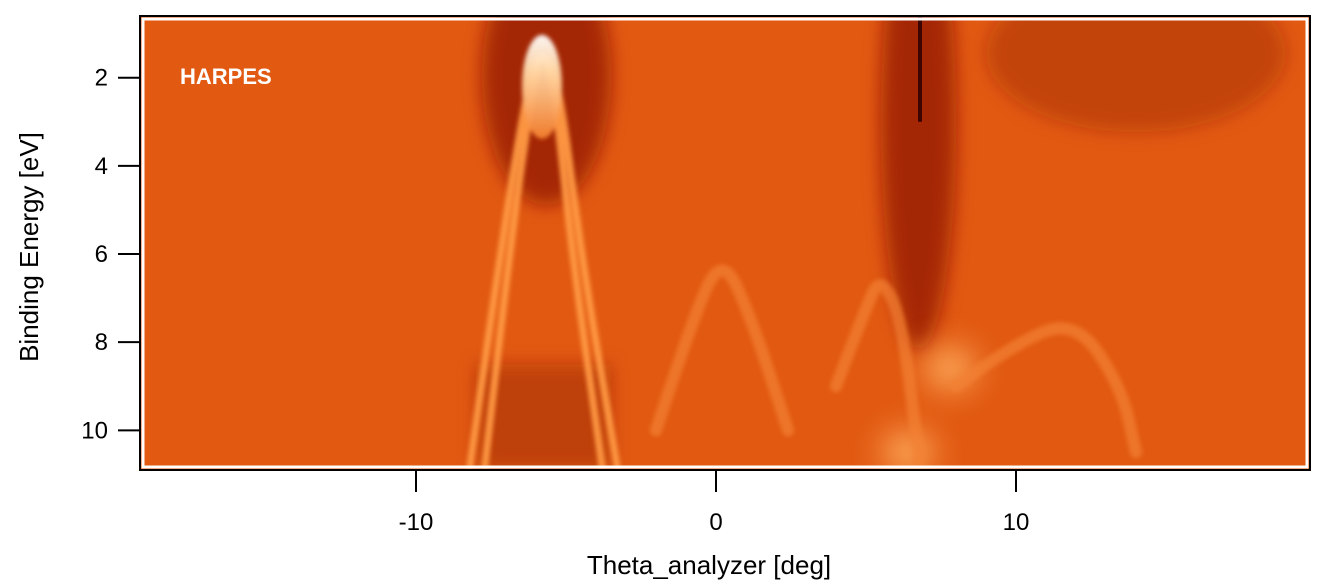  Describe the element at coordinates (101, 78) in the screenshot. I see `y-tick-label: 2` at that location.